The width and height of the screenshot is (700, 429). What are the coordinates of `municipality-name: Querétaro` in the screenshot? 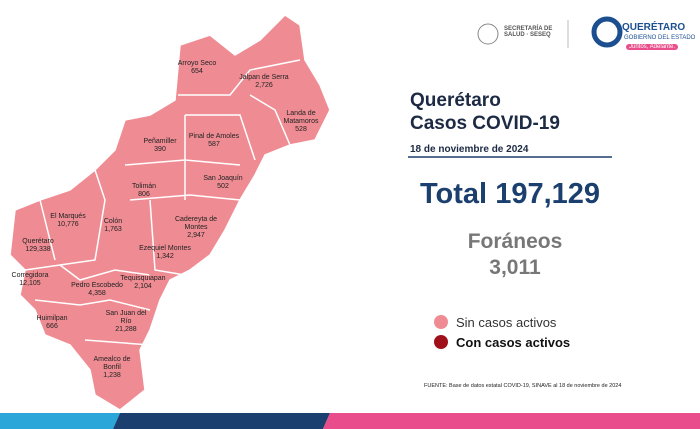 It's located at (38, 241).